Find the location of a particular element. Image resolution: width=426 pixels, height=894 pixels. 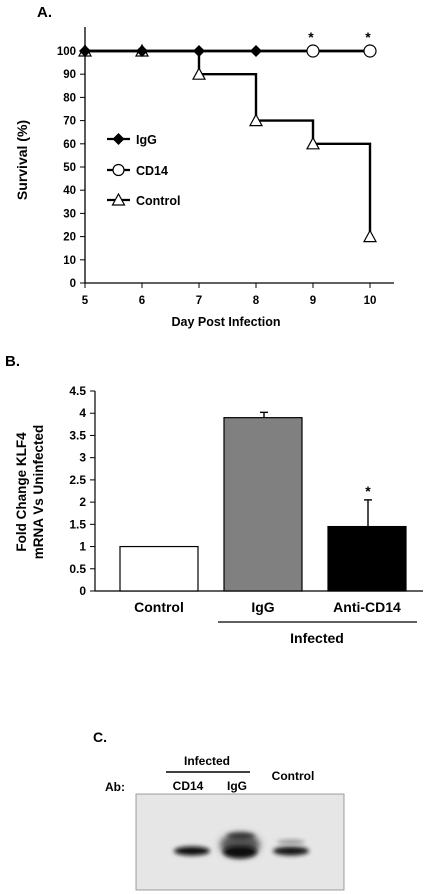

survival-x-ticks: 5 6 7 8 9 10 is located at coordinates (229, 295).